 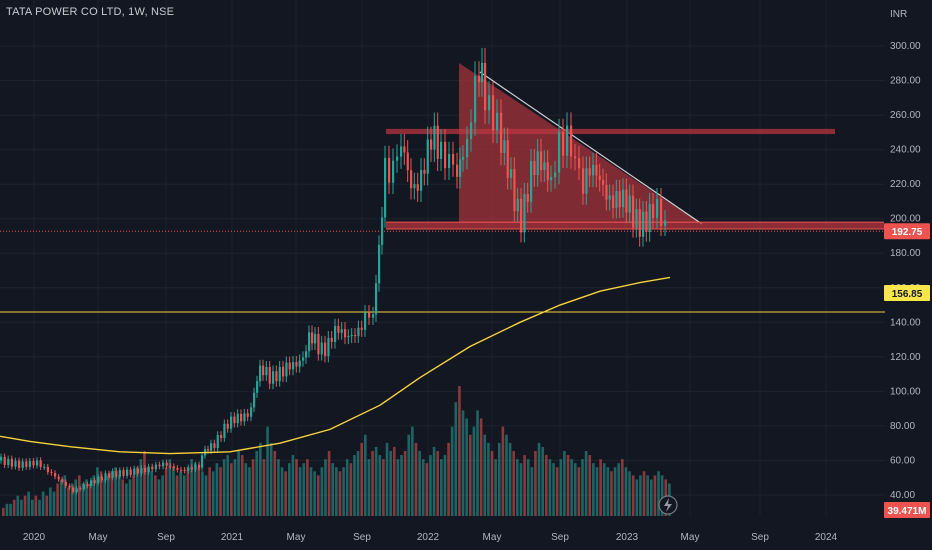 I want to click on price-tick-label: 300.00, so click(x=905, y=46).